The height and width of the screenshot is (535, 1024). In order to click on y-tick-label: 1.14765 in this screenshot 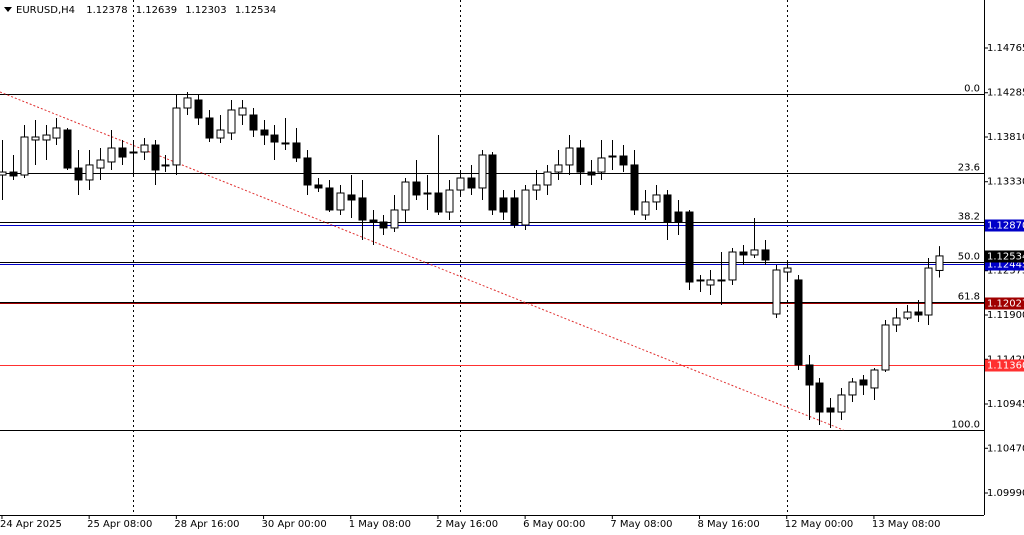, I will do `click(1005, 48)`.